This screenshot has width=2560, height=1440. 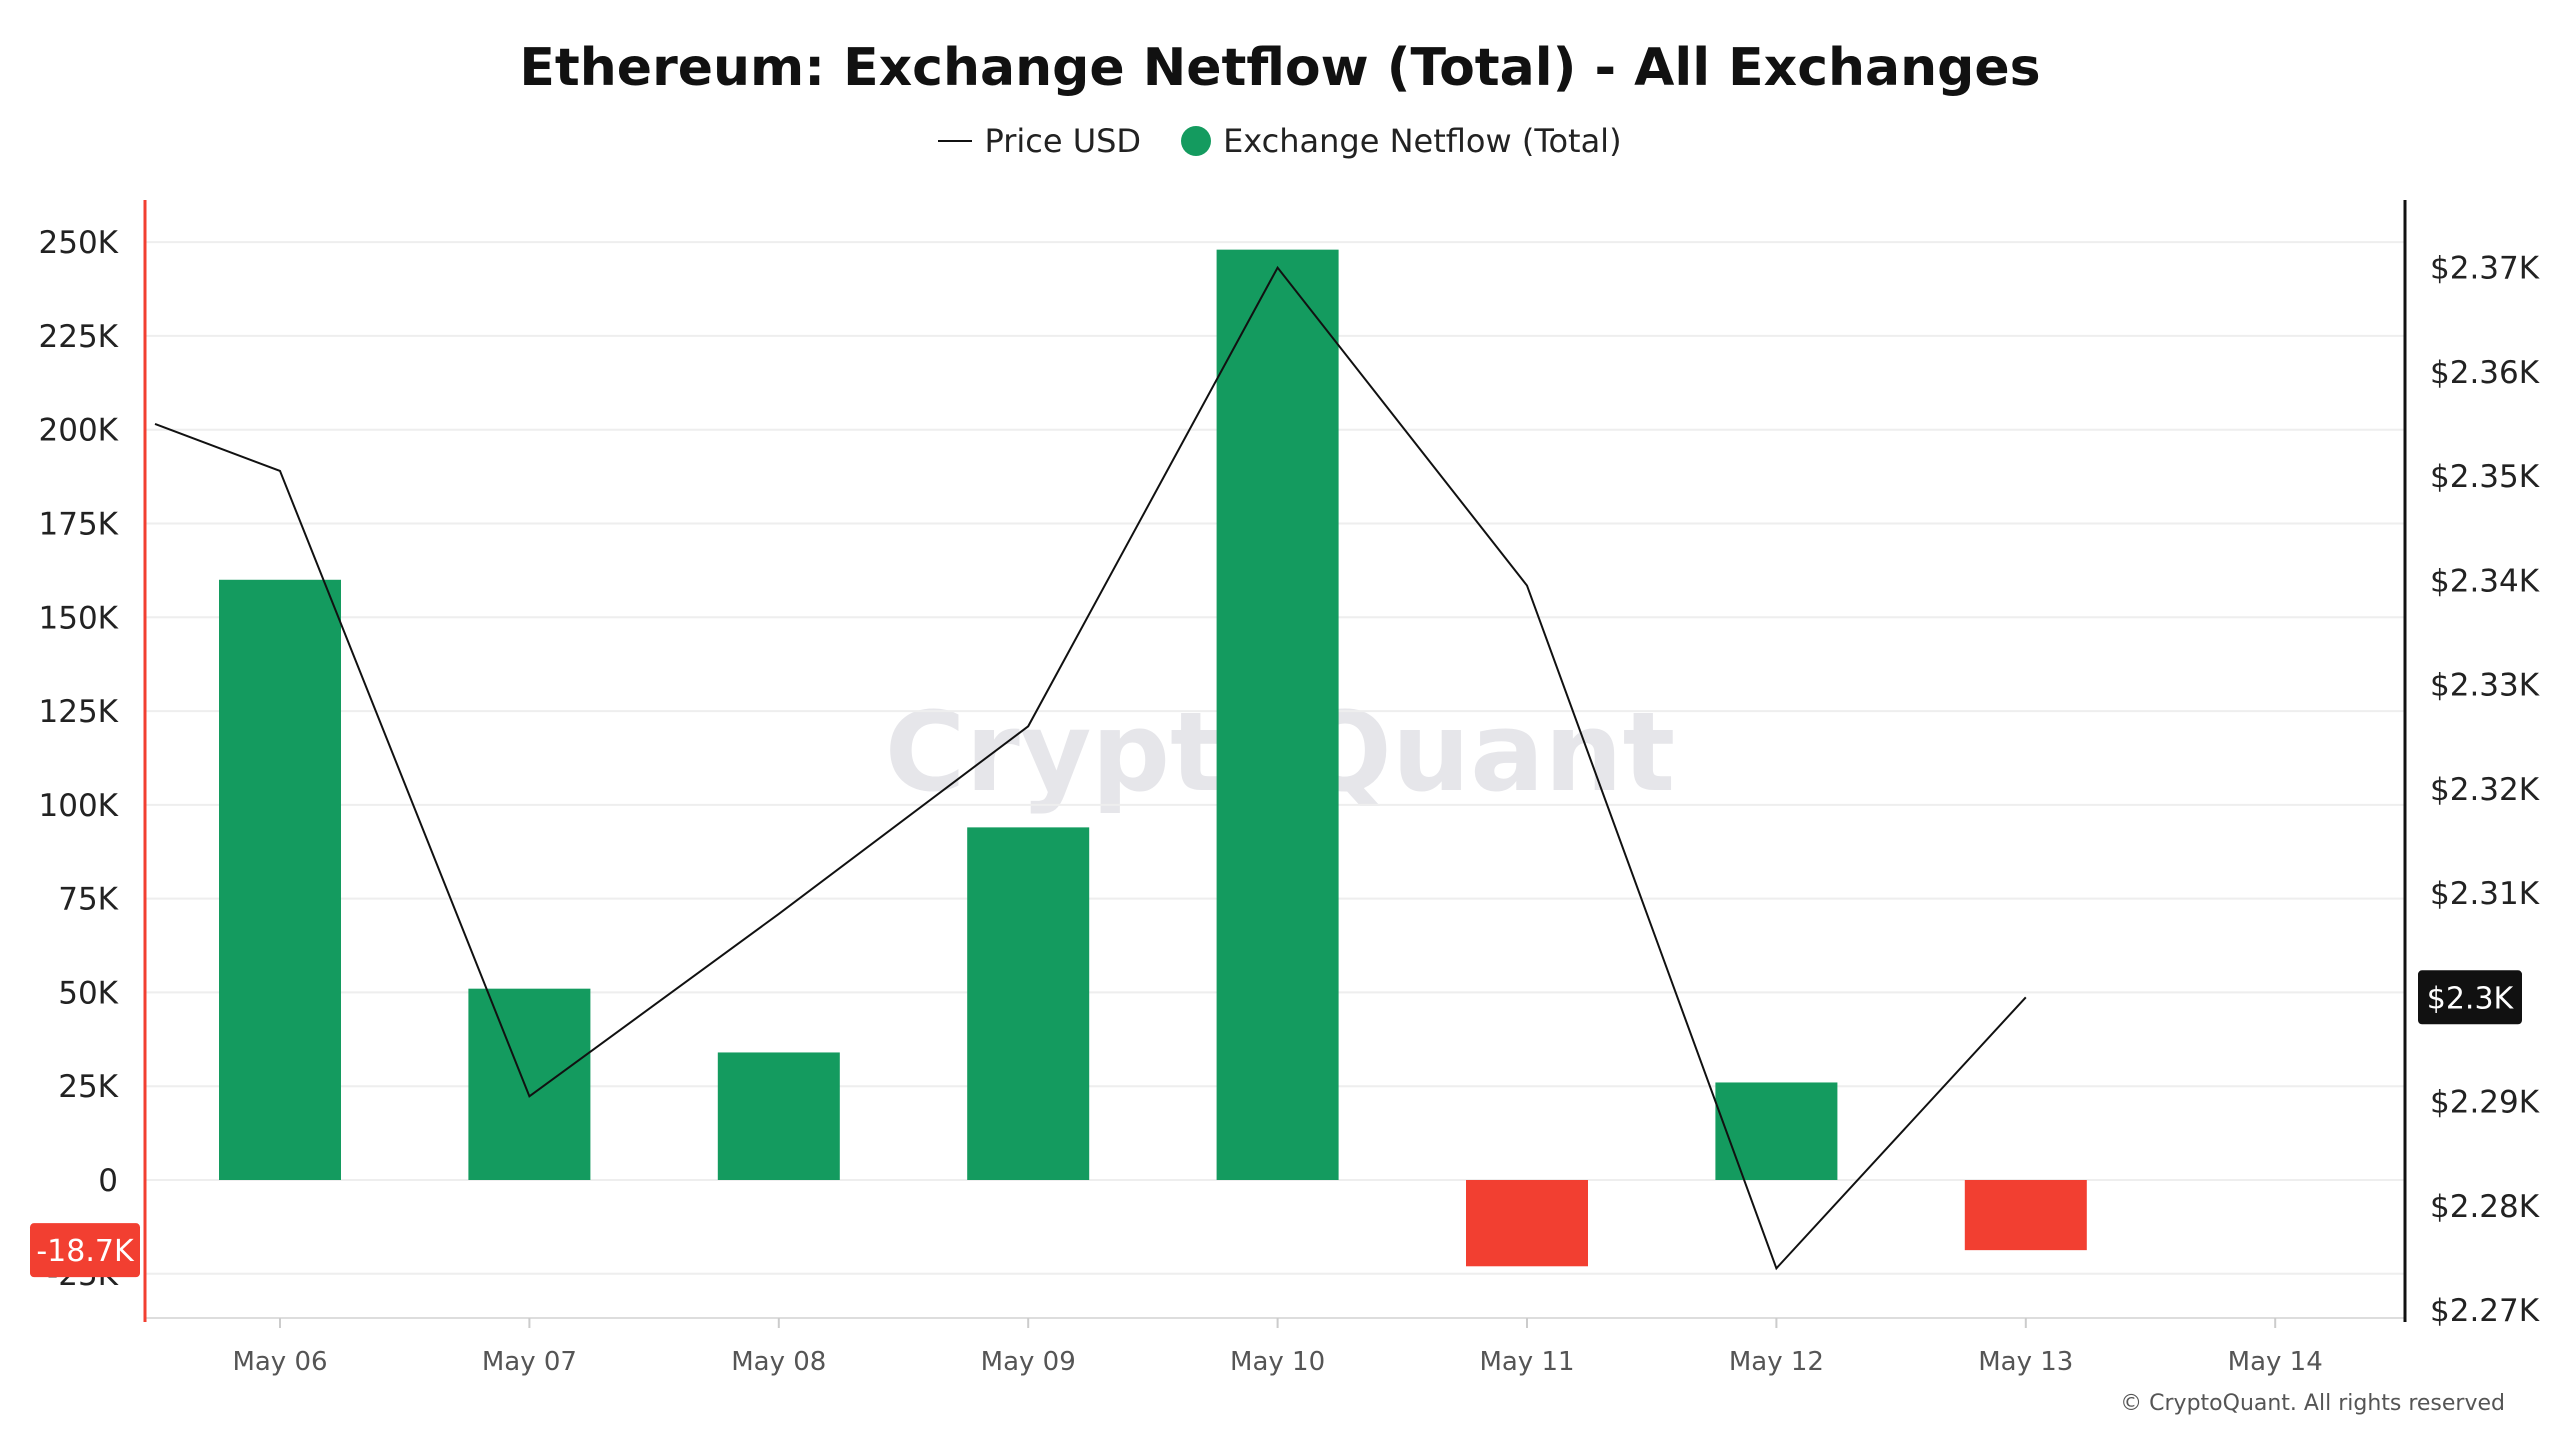 I want to click on right-axis-tick-label: $2.32K, so click(x=2485, y=790).